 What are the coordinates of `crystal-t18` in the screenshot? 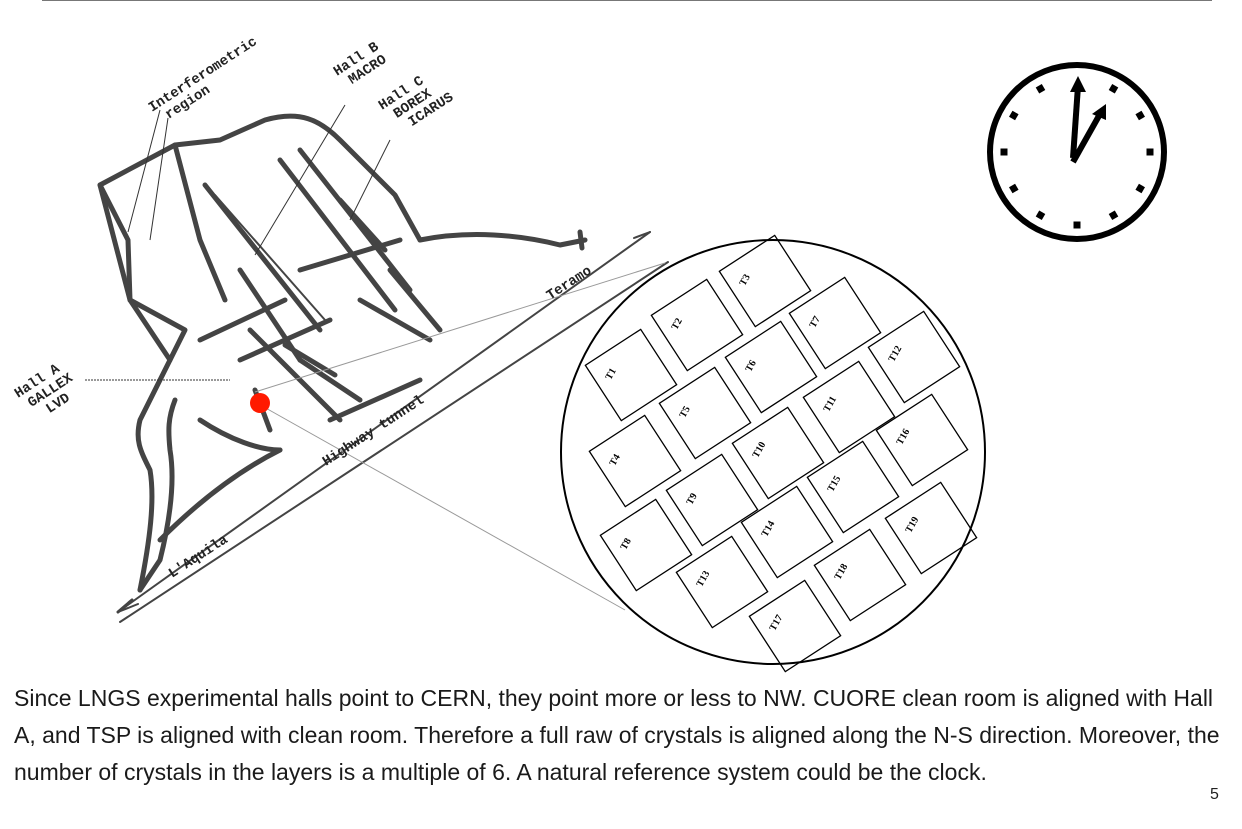 It's located at (860, 575).